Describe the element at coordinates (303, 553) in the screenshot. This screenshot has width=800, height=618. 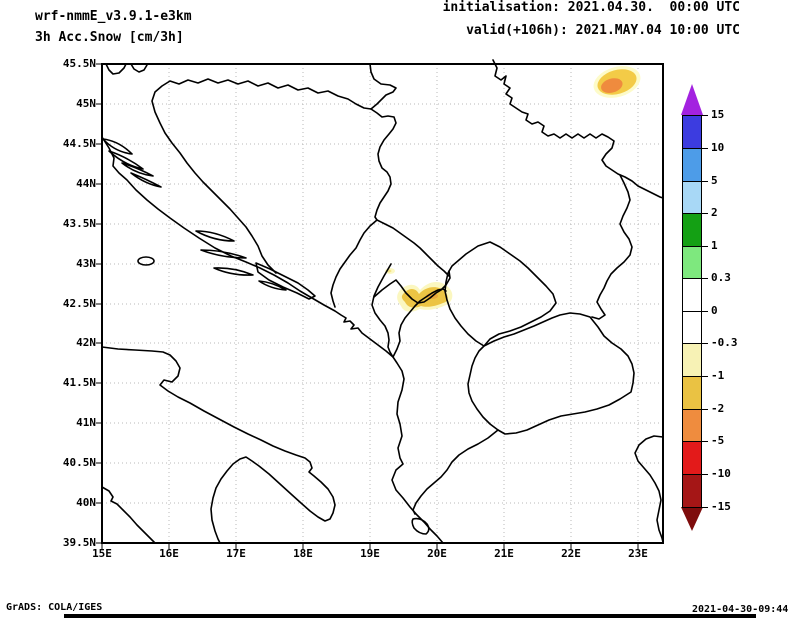
I see `x-axis-tick-label: 18E` at that location.